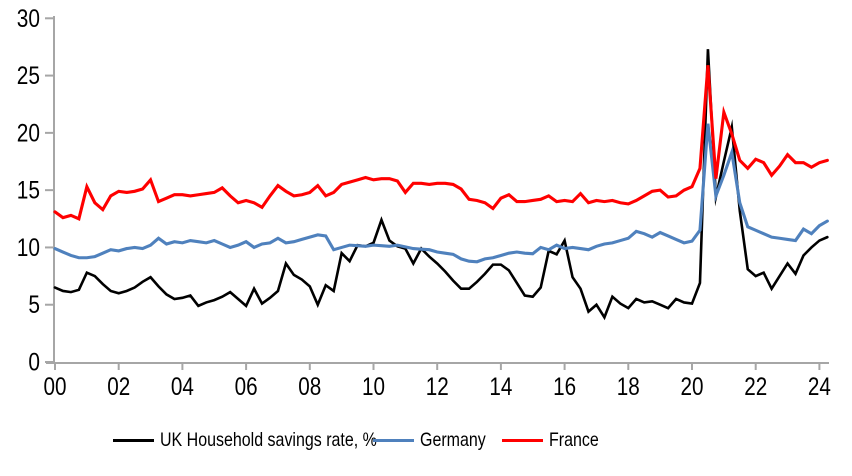 The height and width of the screenshot is (476, 852). I want to click on legend-item-france: France, so click(556, 440).